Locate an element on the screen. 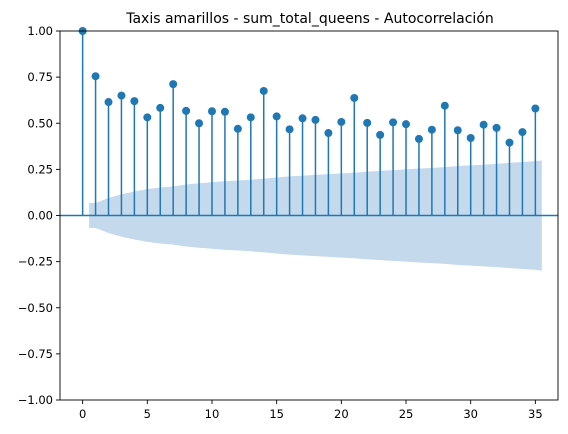 The image size is (568, 434). y-tick-label: −0.25 is located at coordinates (35, 262).